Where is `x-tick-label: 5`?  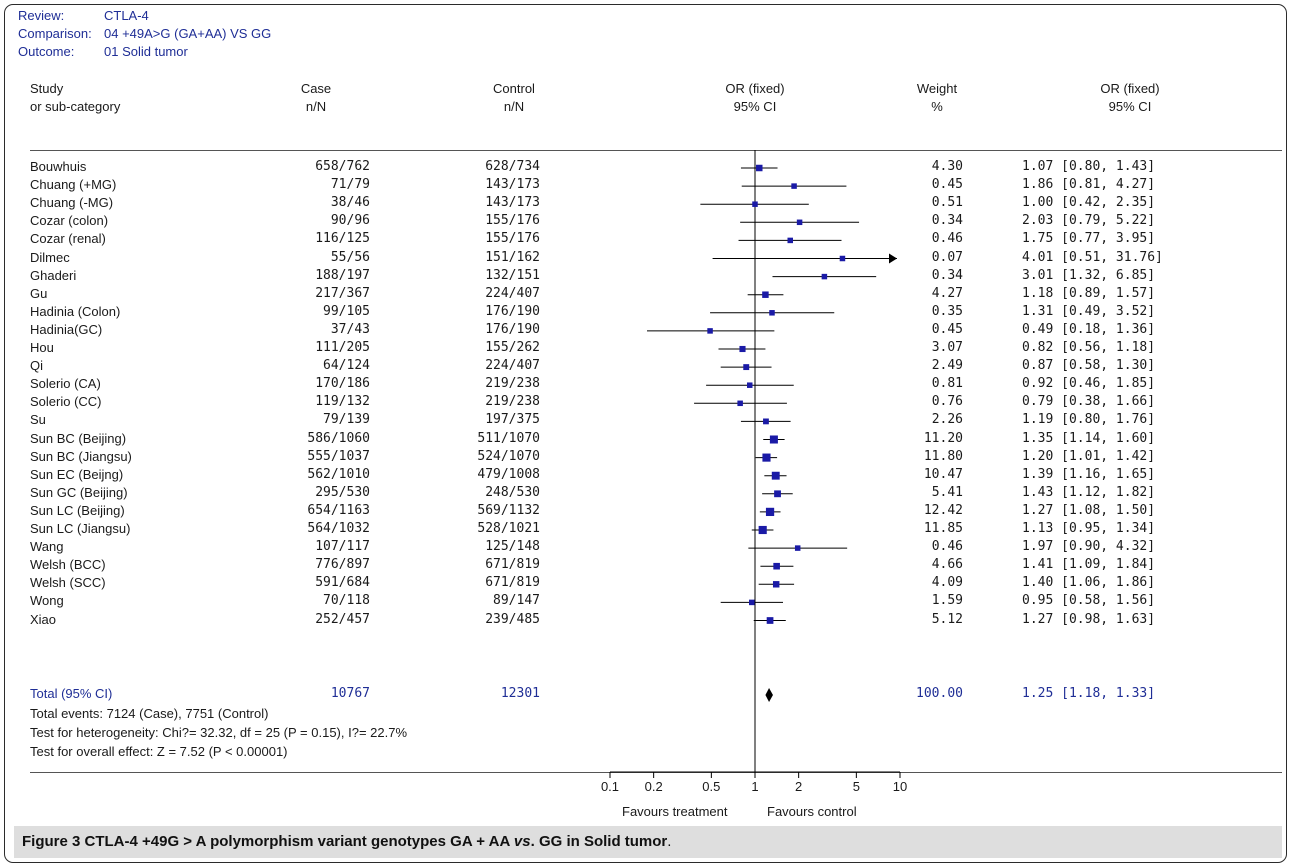
x-tick-label: 5 is located at coordinates (856, 786).